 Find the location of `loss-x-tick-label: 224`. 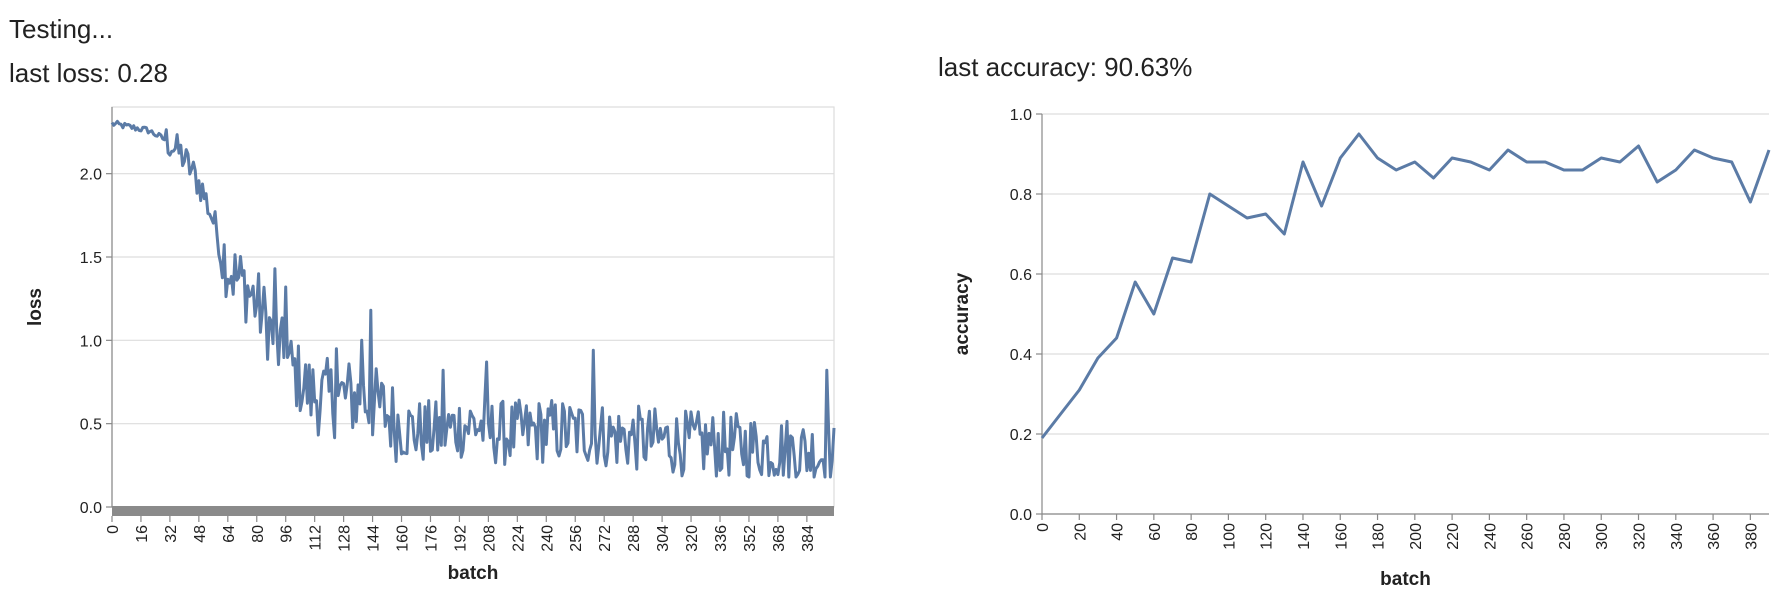

loss-x-tick-label: 224 is located at coordinates (518, 538).